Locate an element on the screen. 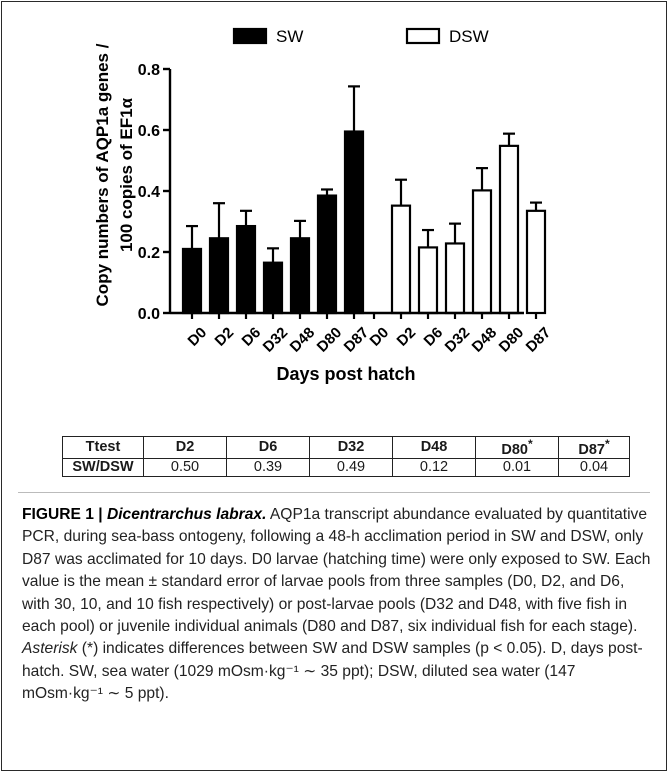 The height and width of the screenshot is (774, 670). ttest-header-cell: D80* is located at coordinates (517, 447).